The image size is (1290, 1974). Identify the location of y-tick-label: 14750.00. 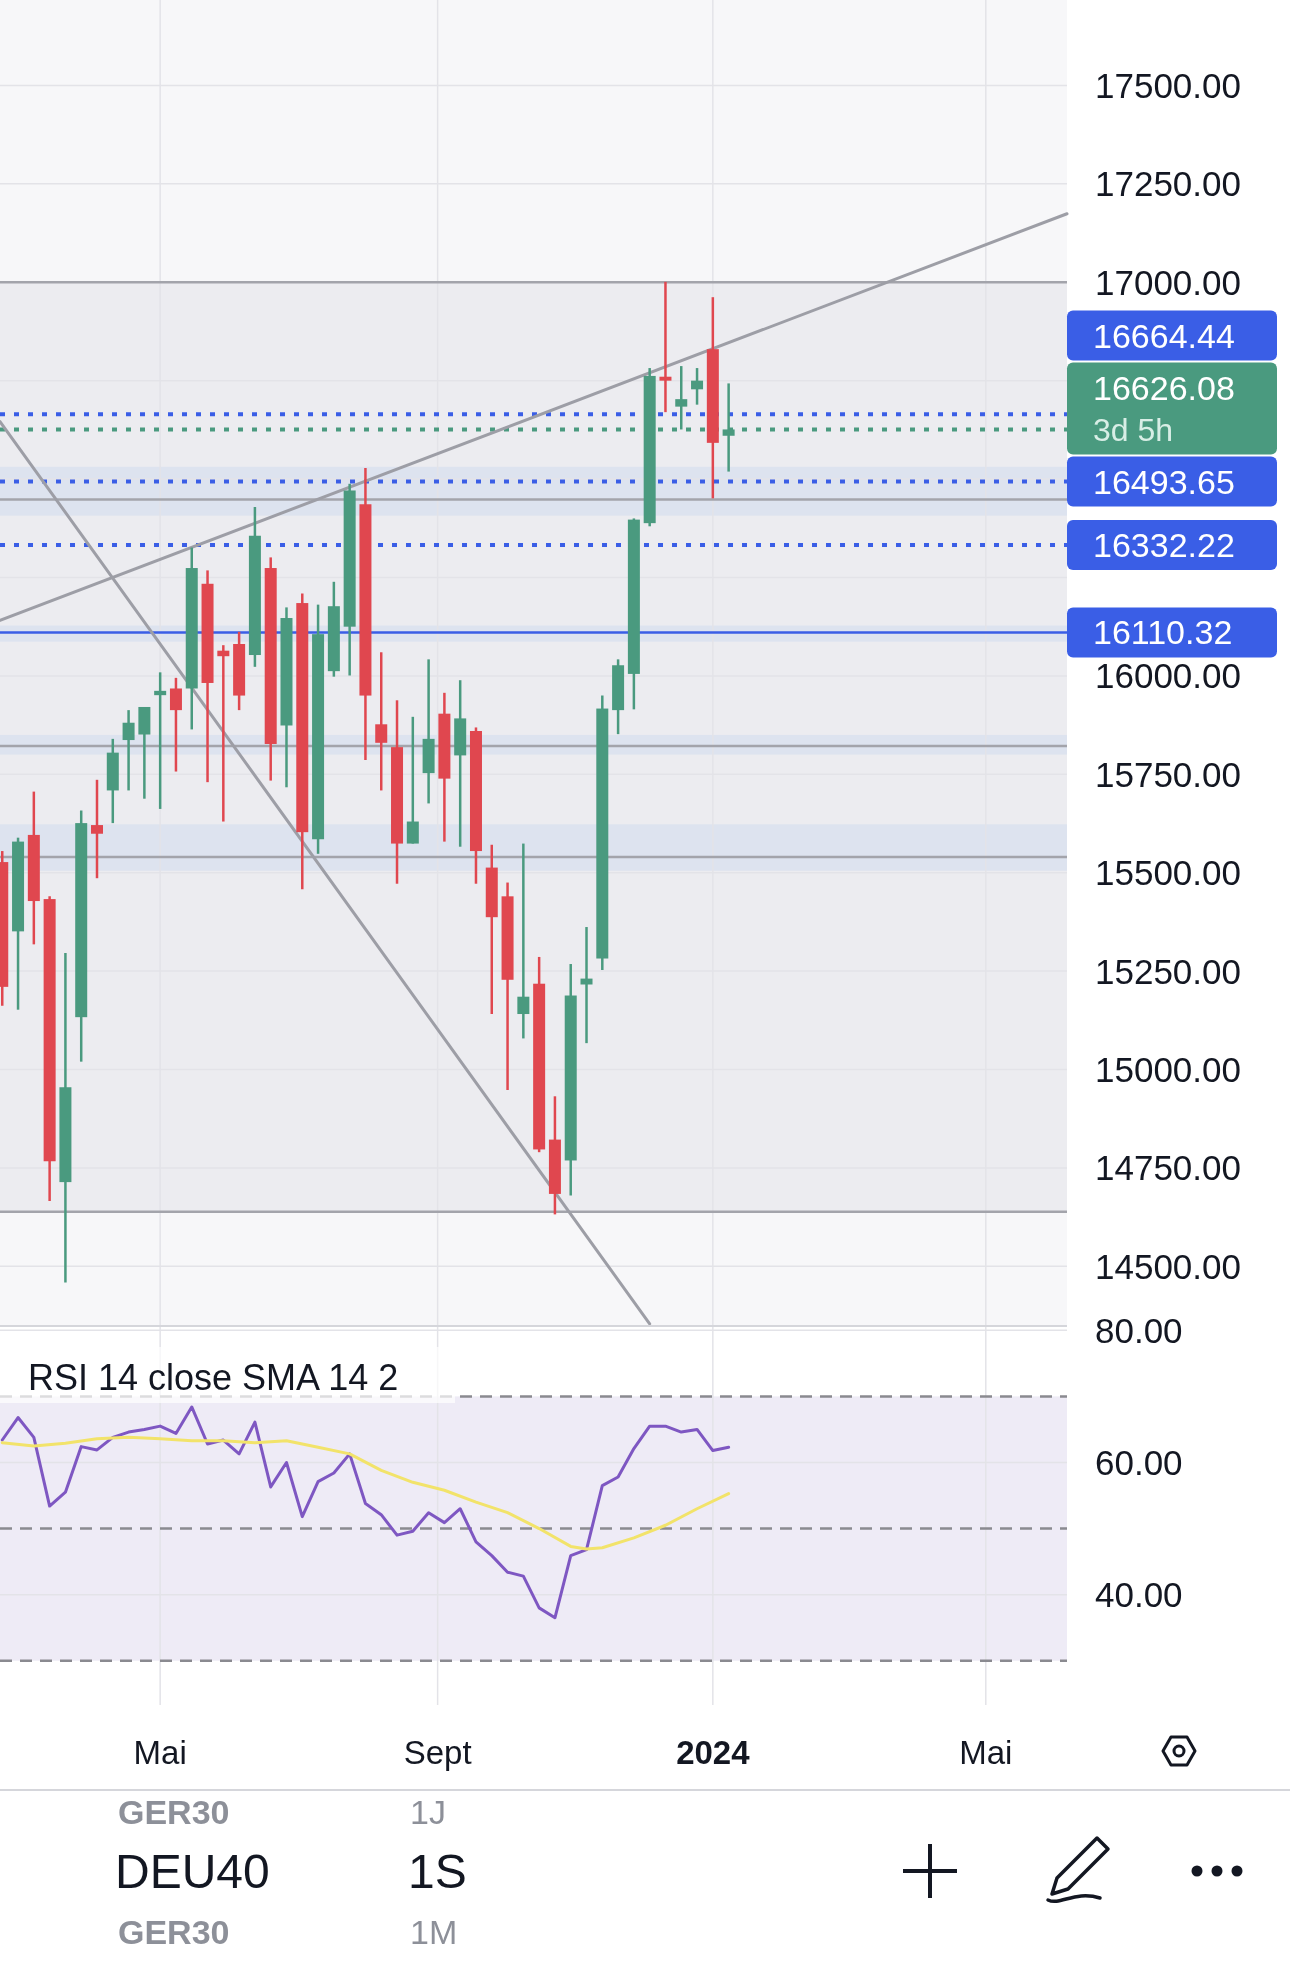
(1168, 1168).